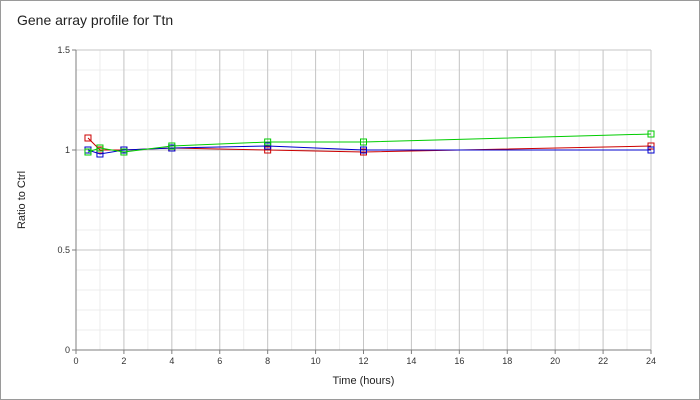 Image resolution: width=700 pixels, height=400 pixels. I want to click on y-tick-label: 0, so click(67, 350).